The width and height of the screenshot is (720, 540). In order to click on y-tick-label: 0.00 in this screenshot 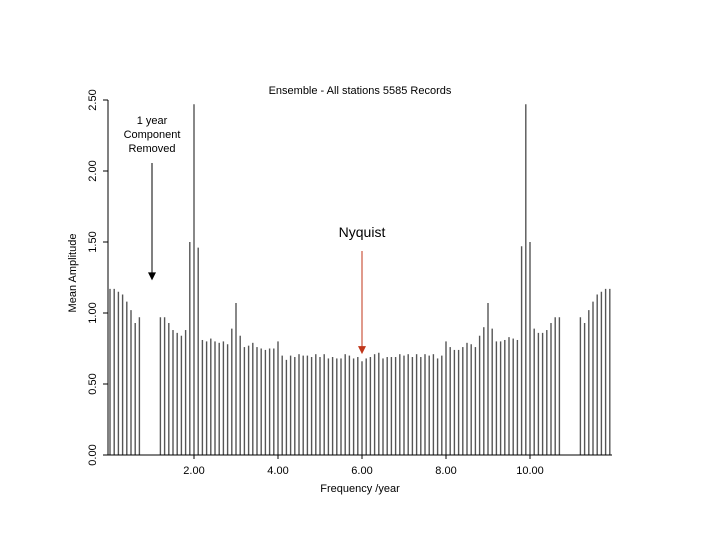, I will do `click(93, 454)`.